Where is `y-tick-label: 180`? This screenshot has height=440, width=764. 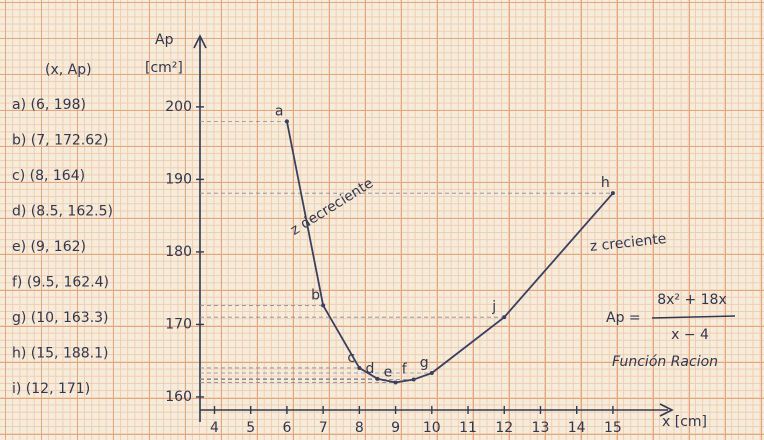 y-tick-label: 180 is located at coordinates (178, 252).